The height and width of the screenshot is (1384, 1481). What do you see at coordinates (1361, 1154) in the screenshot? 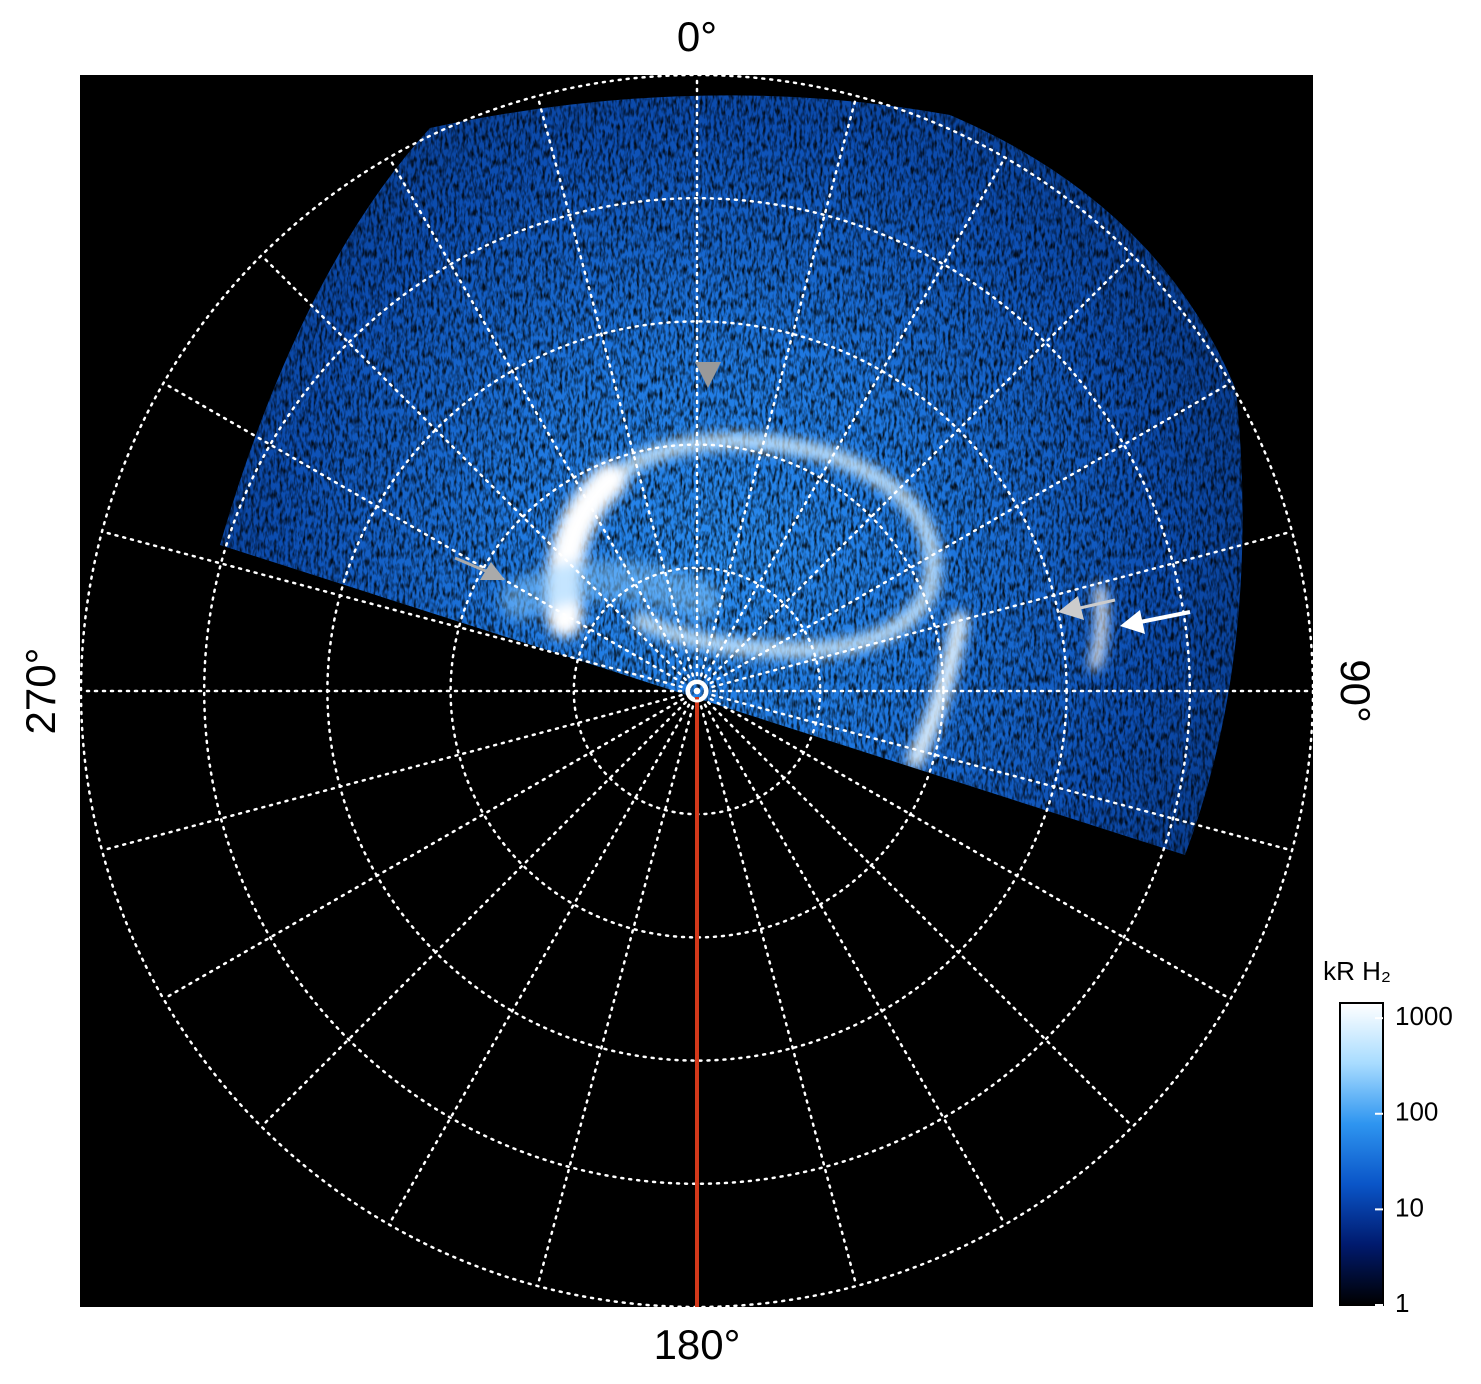
I see `colorbar-fill` at bounding box center [1361, 1154].